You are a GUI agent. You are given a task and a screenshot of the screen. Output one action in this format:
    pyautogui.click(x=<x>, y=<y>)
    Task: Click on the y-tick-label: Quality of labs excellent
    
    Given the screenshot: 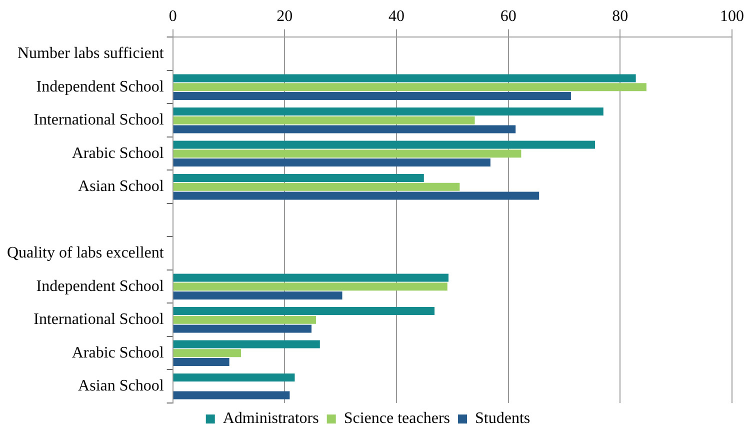 What is the action you would take?
    pyautogui.click(x=85, y=253)
    